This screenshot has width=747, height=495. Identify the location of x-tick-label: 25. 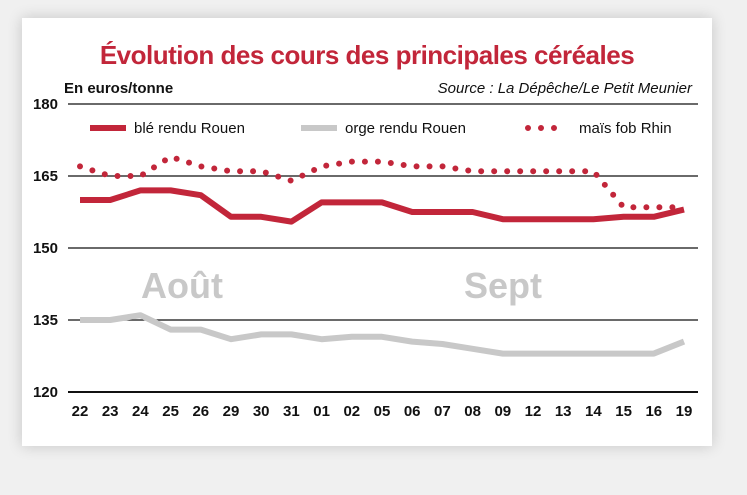
(170, 411).